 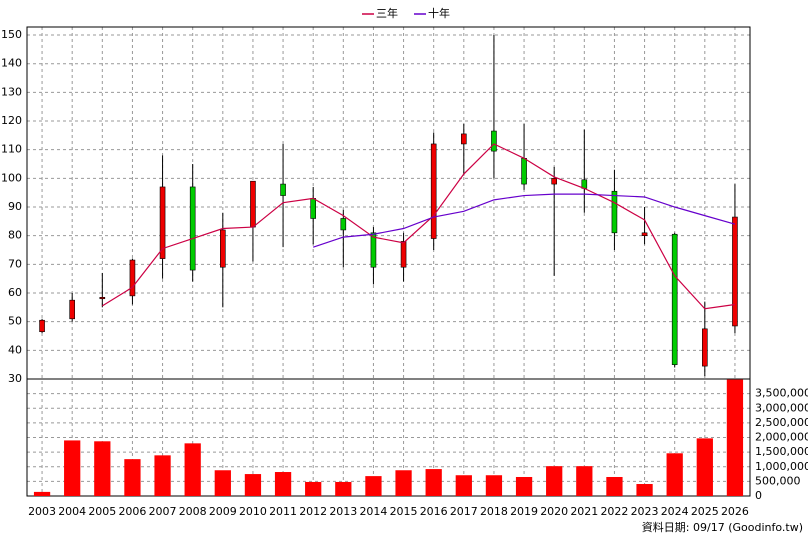 What do you see at coordinates (434, 511) in the screenshot?
I see `x-tick-label: 2016` at bounding box center [434, 511].